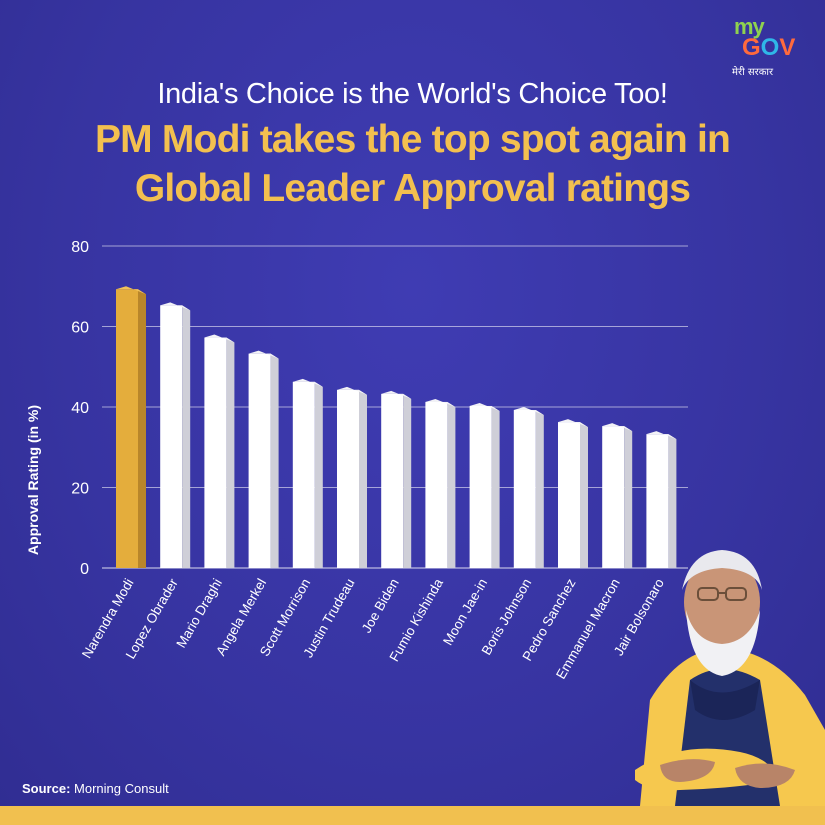  Describe the element at coordinates (753, 72) in the screenshot. I see `logo-tagline: मेरी सरकार` at that location.